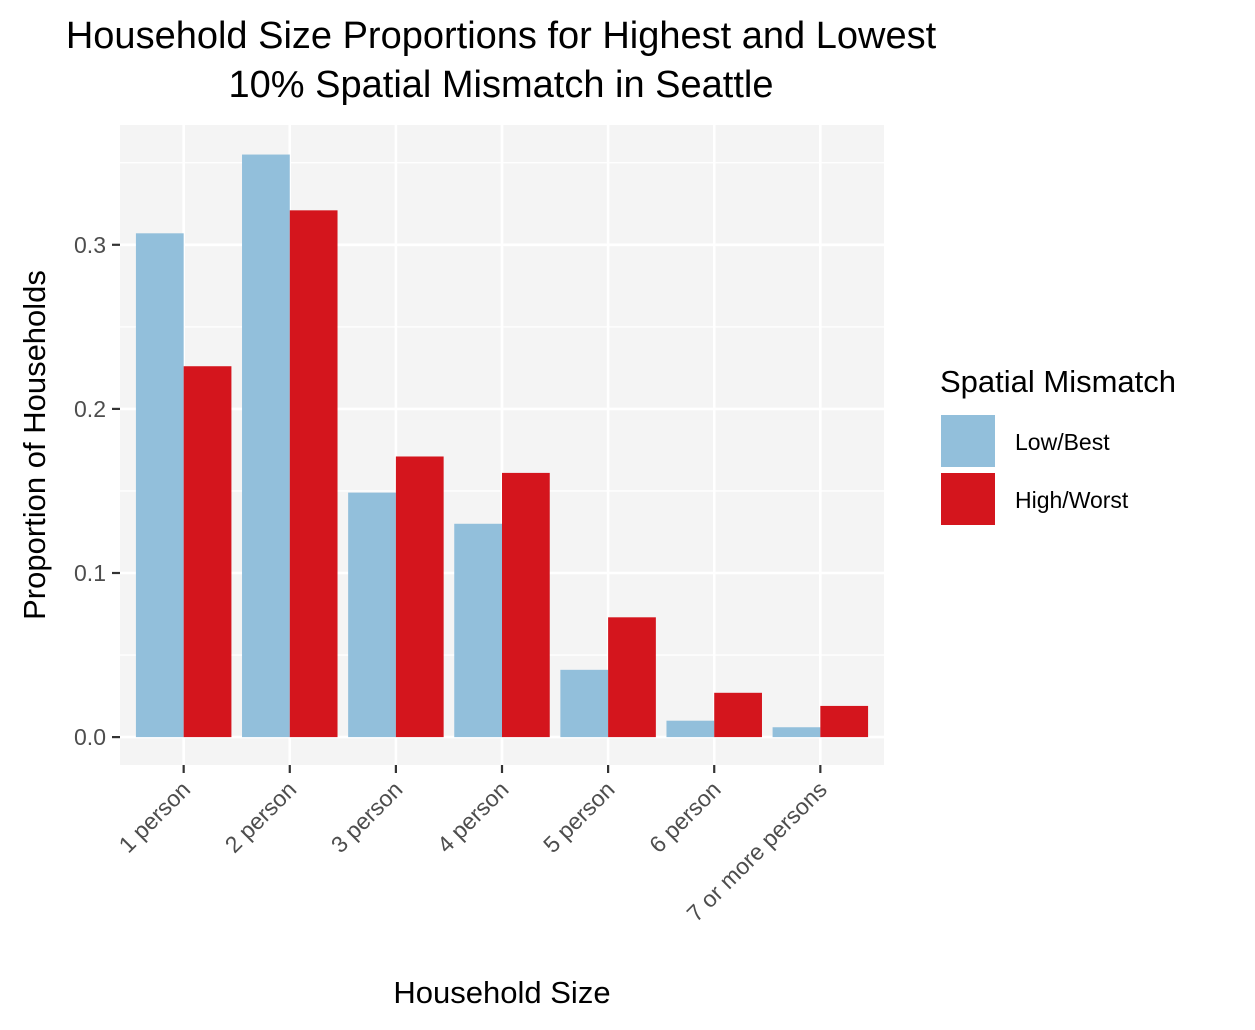 The width and height of the screenshot is (1255, 1030). Describe the element at coordinates (155, 817) in the screenshot. I see `x-tick-label: 1 person` at that location.